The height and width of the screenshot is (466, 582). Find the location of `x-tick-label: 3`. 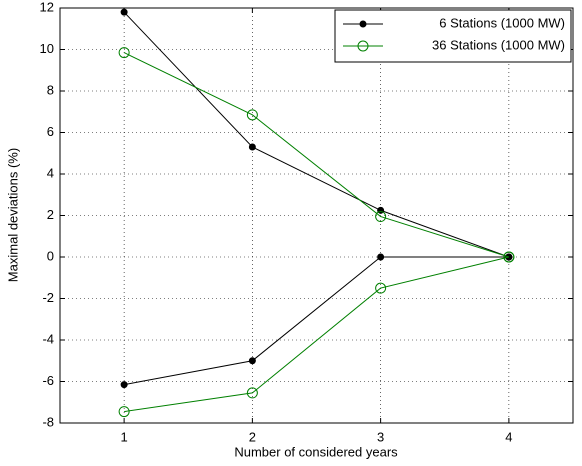

x-tick-label: 3 is located at coordinates (380, 436).